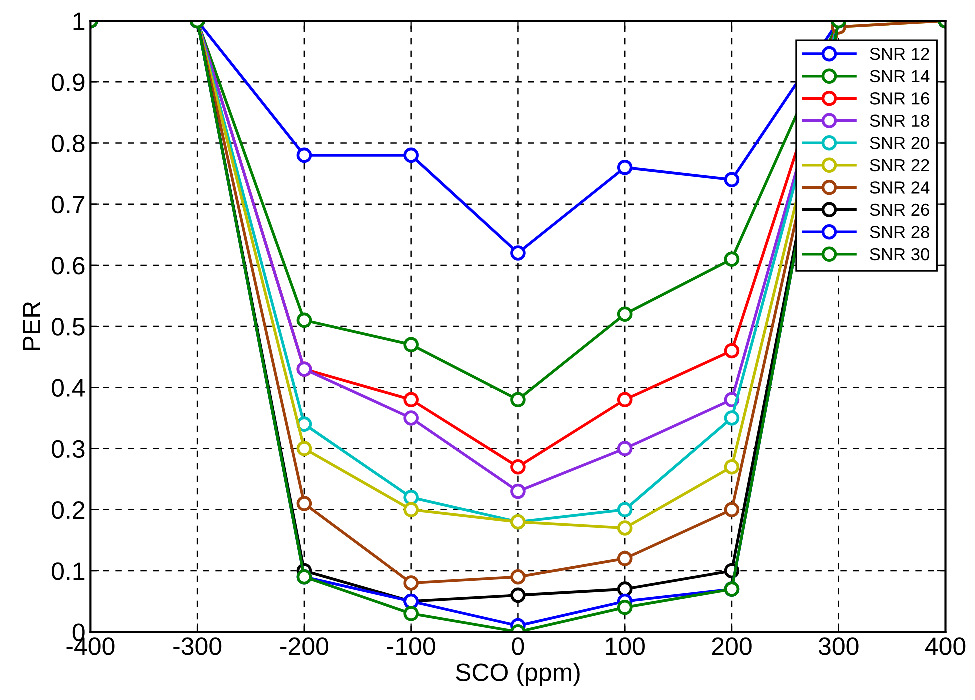 The width and height of the screenshot is (975, 700). I want to click on y-tick-label: 0.8, so click(68, 143).